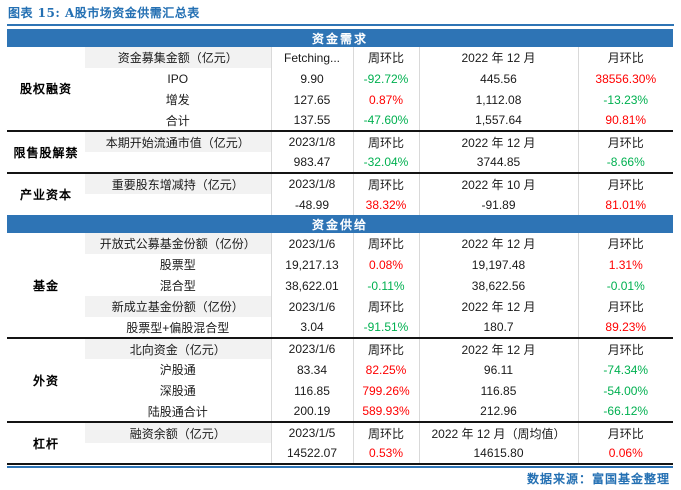 The height and width of the screenshot is (490, 681). I want to click on wow-cell: 0.53%, so click(385, 453).